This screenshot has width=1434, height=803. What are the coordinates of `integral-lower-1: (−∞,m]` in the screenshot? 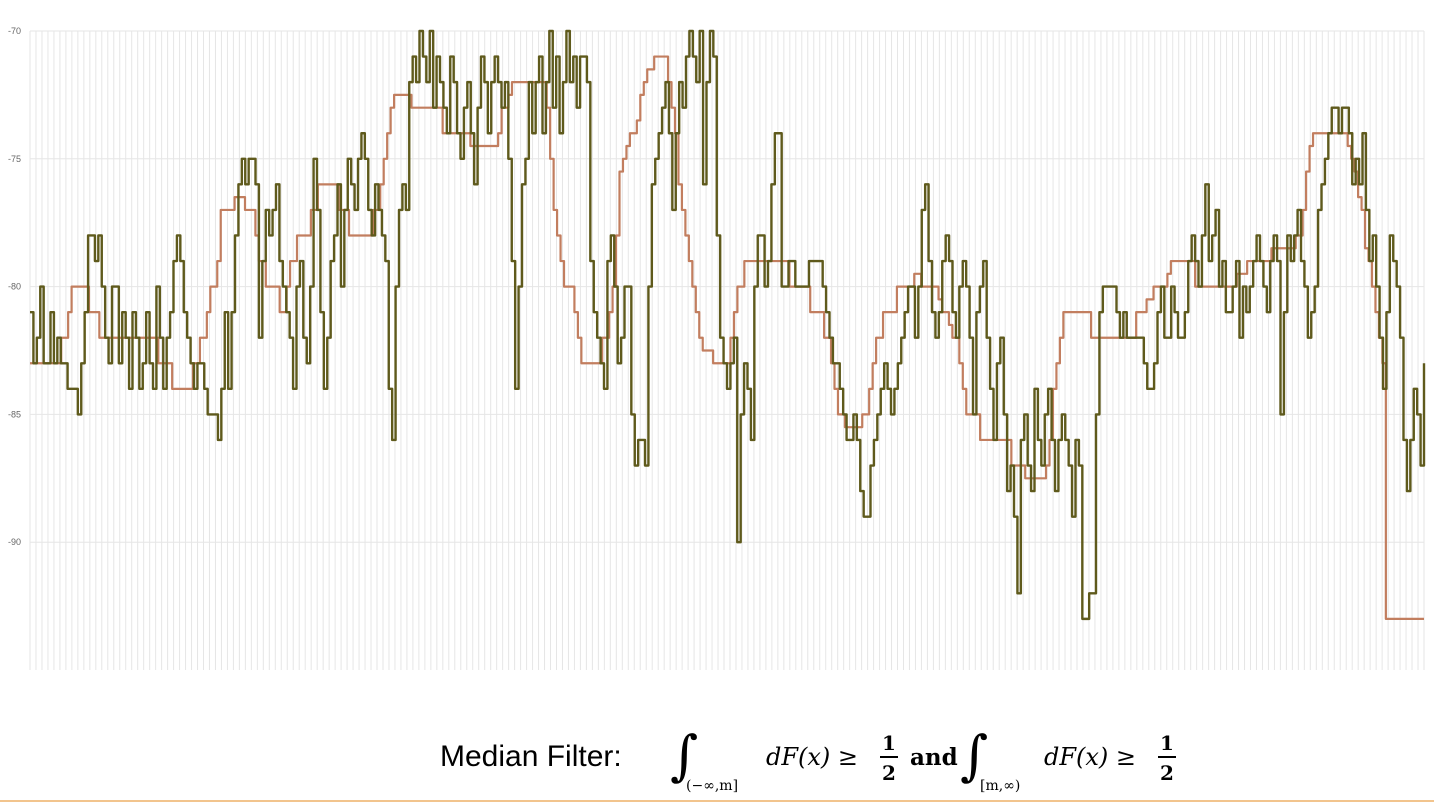 It's located at (712, 786).